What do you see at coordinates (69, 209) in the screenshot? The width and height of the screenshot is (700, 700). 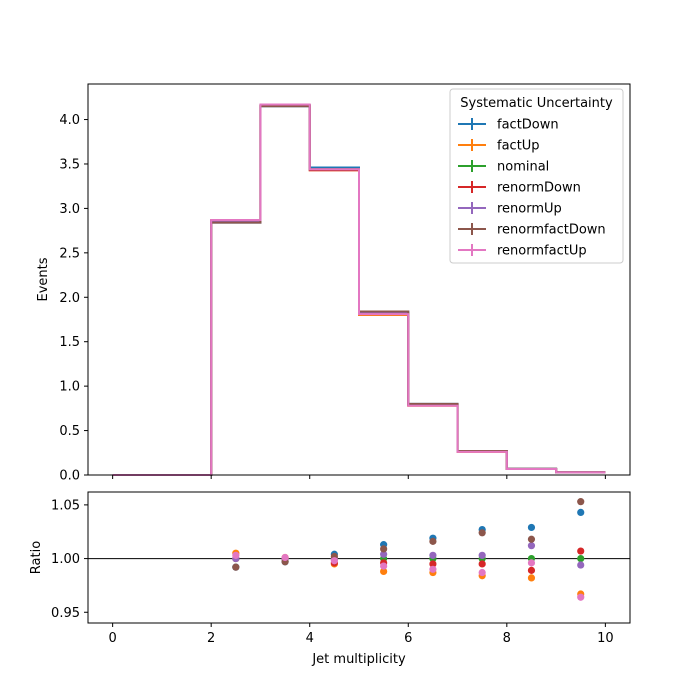 I see `histogram-y-tick-label: 3.0` at bounding box center [69, 209].